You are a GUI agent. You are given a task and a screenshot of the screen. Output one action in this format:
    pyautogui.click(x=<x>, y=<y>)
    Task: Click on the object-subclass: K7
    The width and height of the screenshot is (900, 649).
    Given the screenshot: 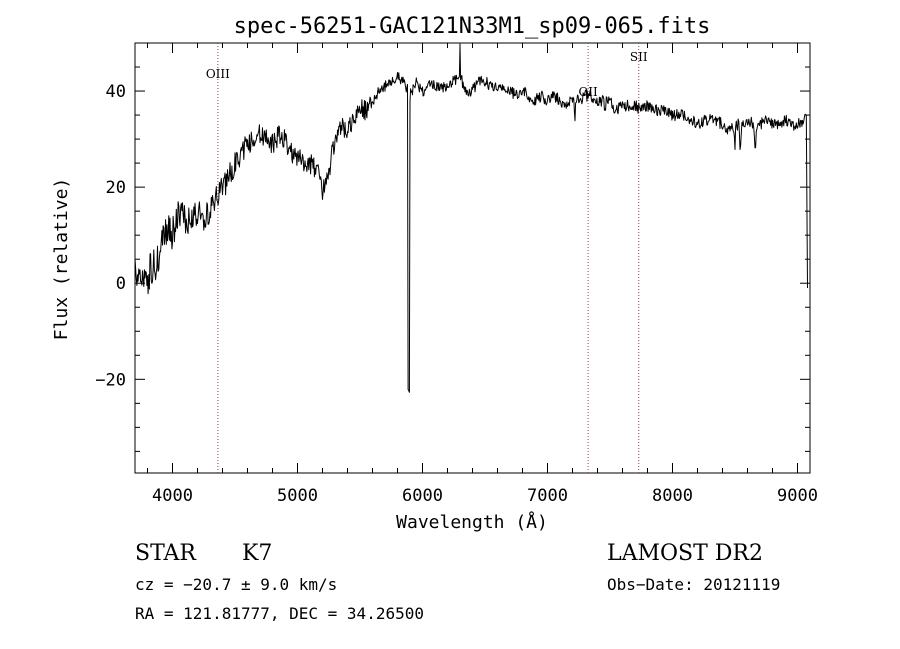 What is the action you would take?
    pyautogui.click(x=257, y=553)
    